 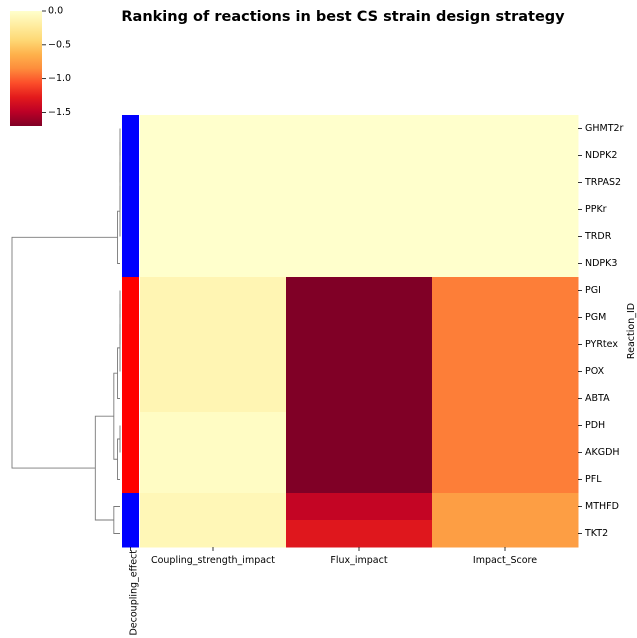 What do you see at coordinates (359, 318) in the screenshot?
I see `heatmap-cell-PGM-Flux_impact` at bounding box center [359, 318].